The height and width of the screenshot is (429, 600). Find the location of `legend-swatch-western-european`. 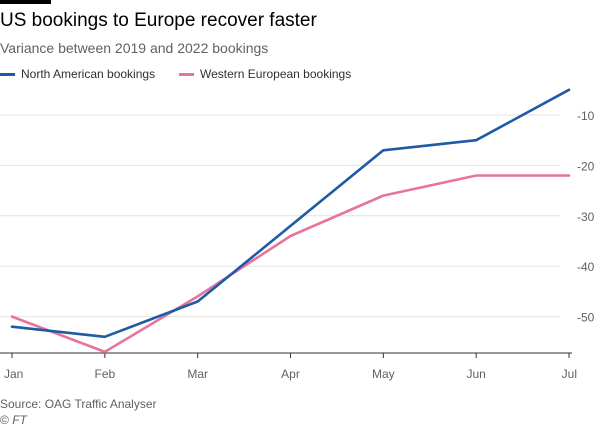

legend-swatch-western-european is located at coordinates (186, 74).